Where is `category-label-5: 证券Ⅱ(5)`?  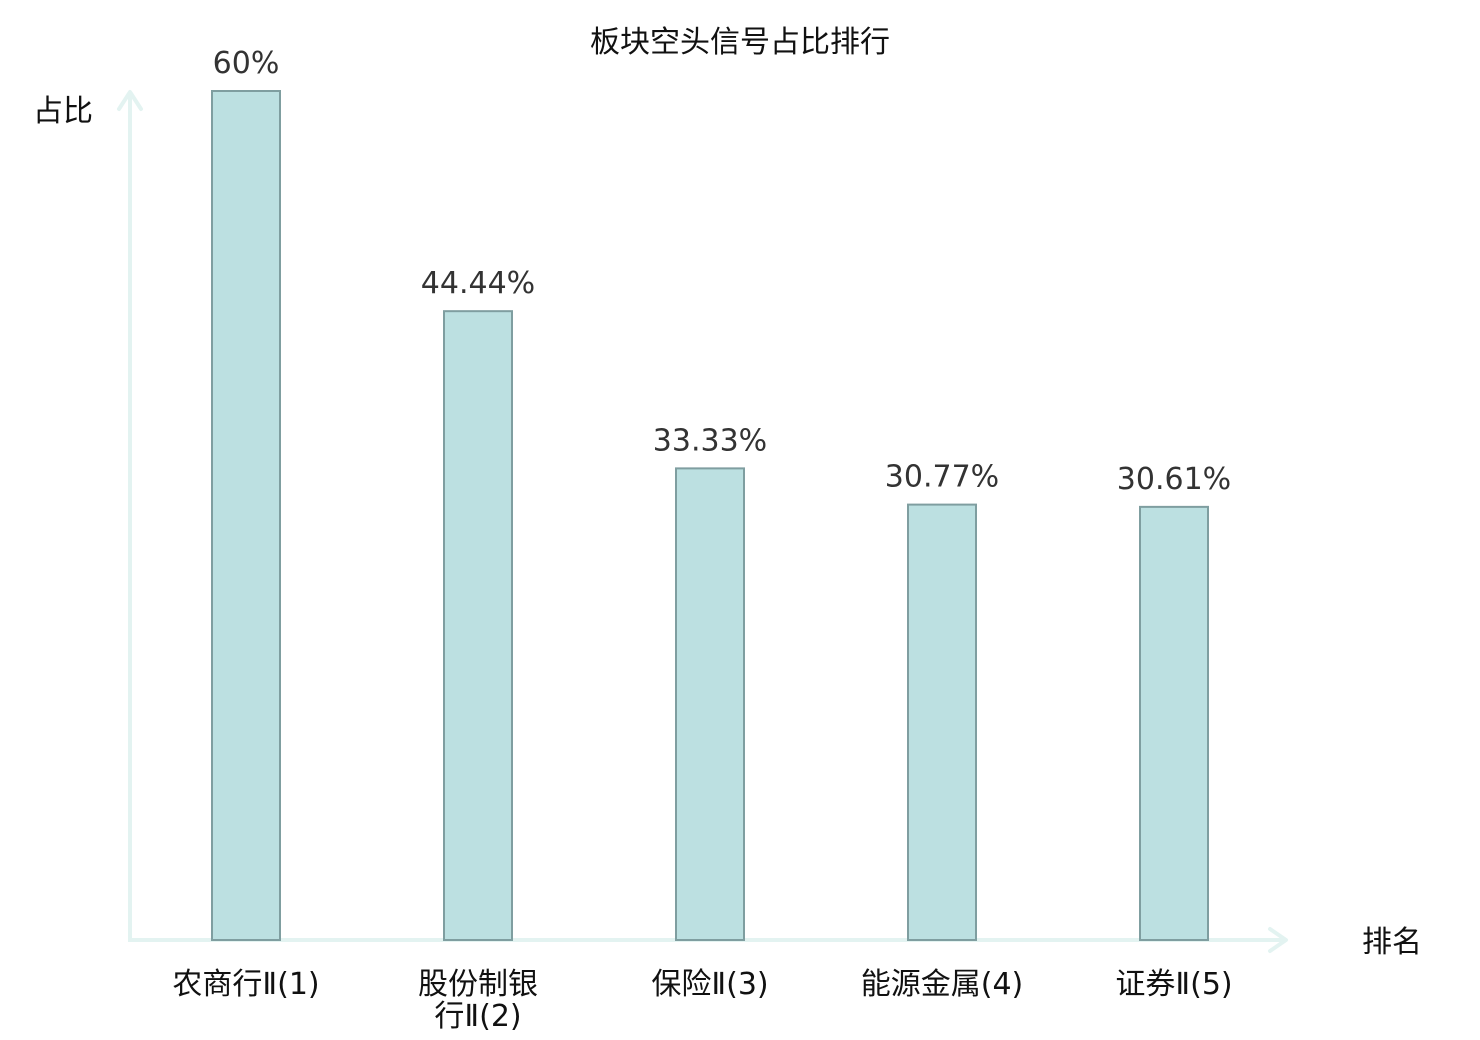 category-label-5: 证券Ⅱ(5) is located at coordinates (1173, 984).